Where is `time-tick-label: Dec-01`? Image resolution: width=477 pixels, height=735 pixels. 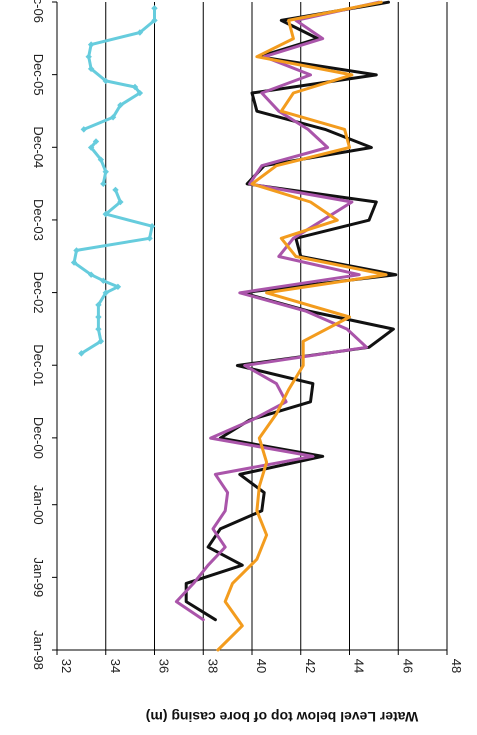
time-tick-label: Dec-01 is located at coordinates (38, 365).